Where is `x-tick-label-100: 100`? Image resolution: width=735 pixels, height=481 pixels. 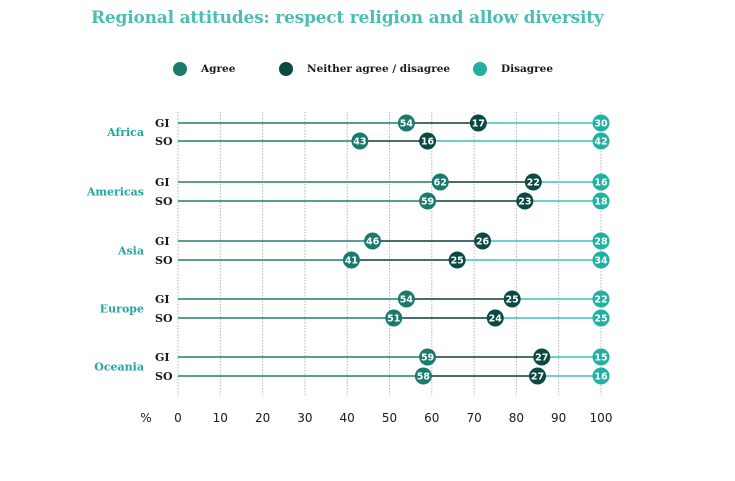 x-tick-label-100: 100 is located at coordinates (601, 418).